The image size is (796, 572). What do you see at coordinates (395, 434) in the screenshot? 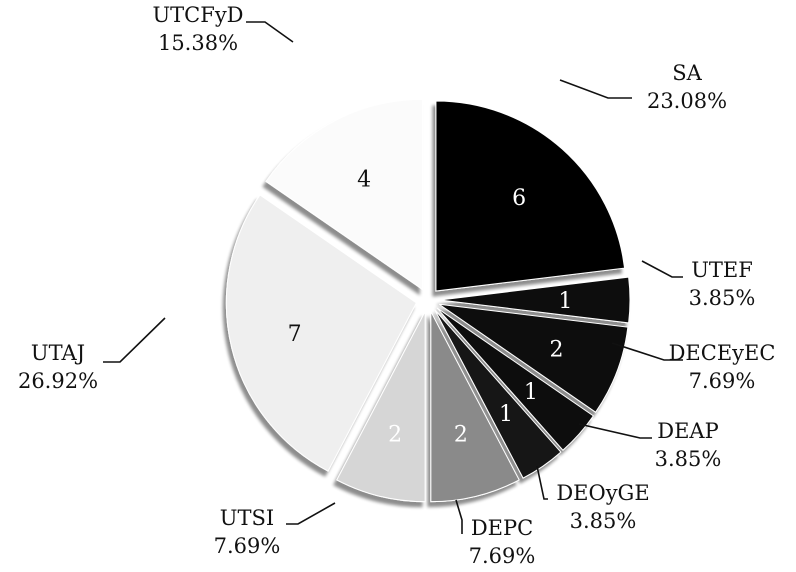
I see `slice-value-utsi: 2` at bounding box center [395, 434].